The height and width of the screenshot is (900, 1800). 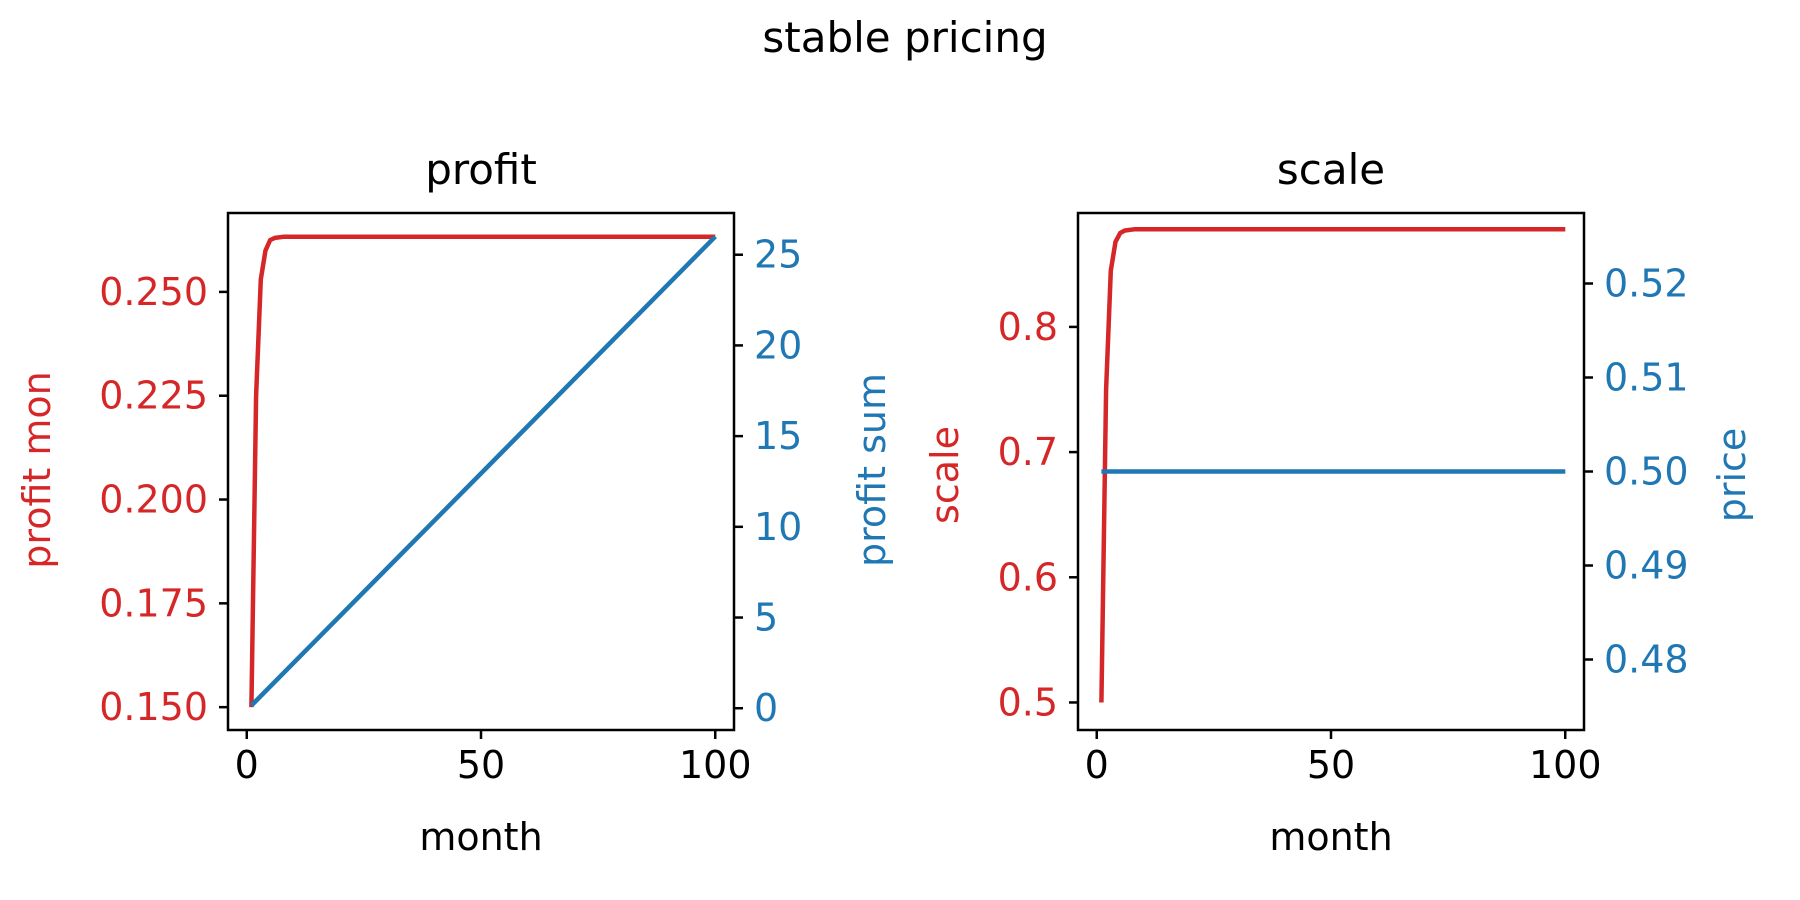 I want to click on y-tick-label-left: 0.6, so click(x=1028, y=577).